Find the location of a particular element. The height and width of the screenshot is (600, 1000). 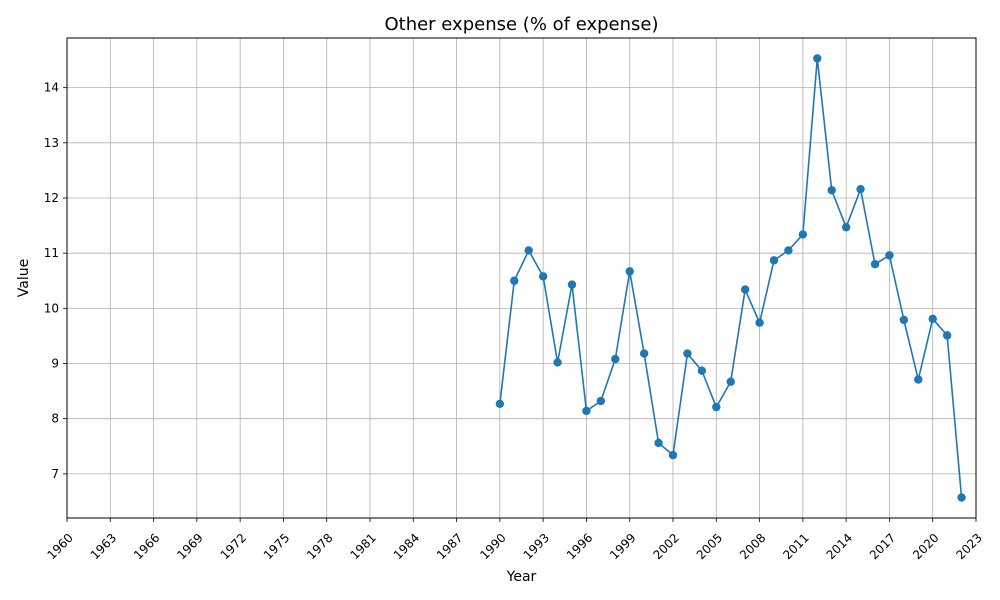

y-tick-label: 11 is located at coordinates (51, 253).